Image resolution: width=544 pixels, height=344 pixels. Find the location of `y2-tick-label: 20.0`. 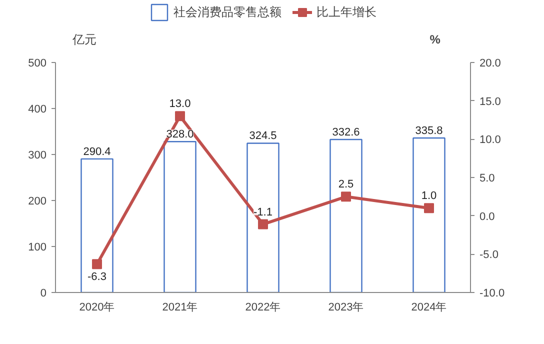

y2-tick-label: 20.0 is located at coordinates (490, 64).